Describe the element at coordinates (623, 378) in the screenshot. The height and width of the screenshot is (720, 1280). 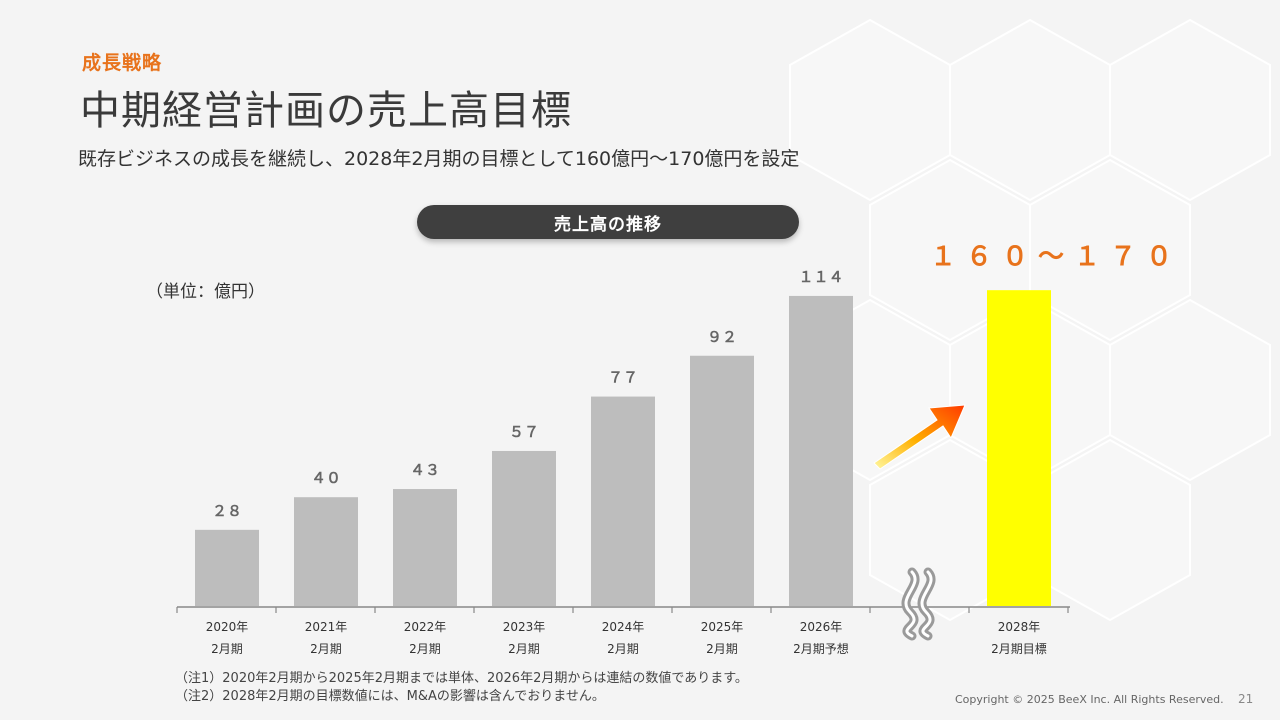
I see `data-label: ７７` at that location.